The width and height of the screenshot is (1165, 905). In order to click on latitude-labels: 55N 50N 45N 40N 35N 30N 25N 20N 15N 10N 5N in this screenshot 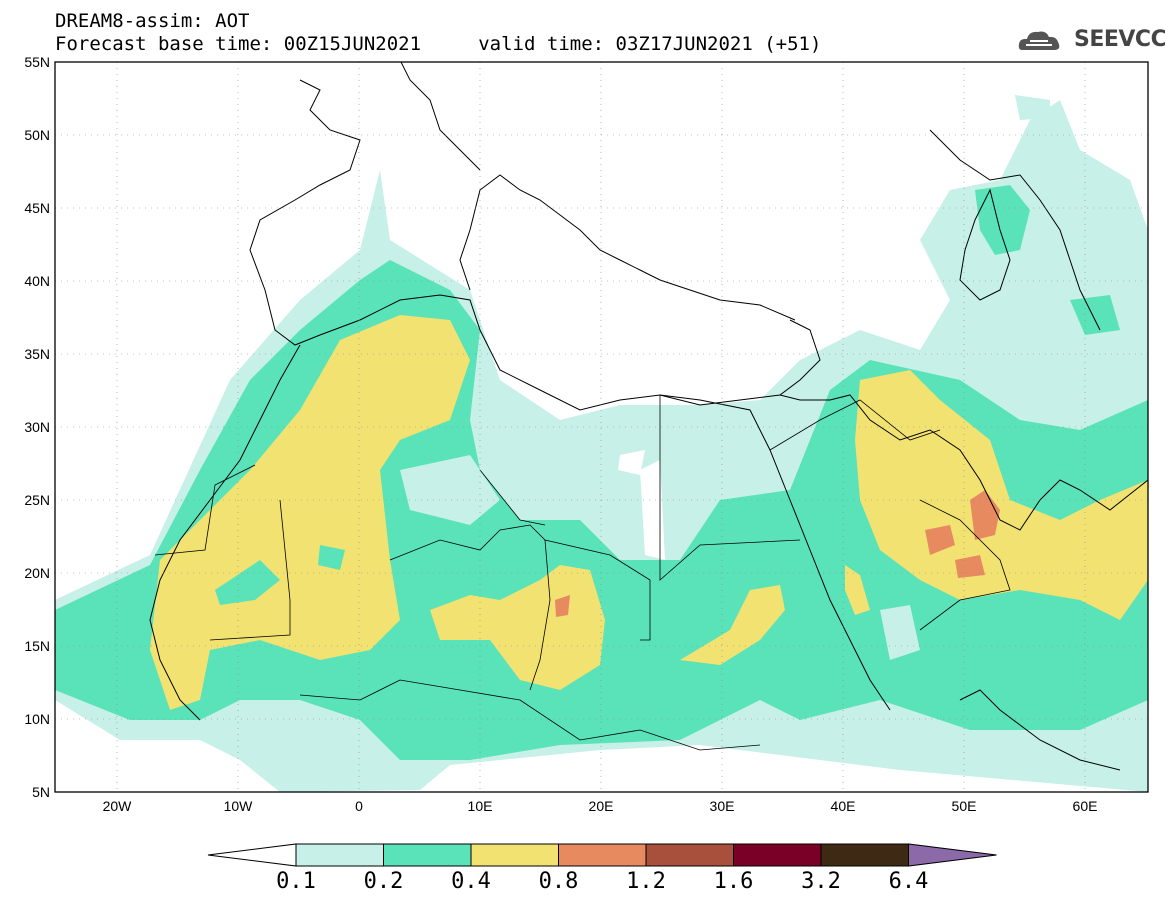, I will do `click(37, 427)`.